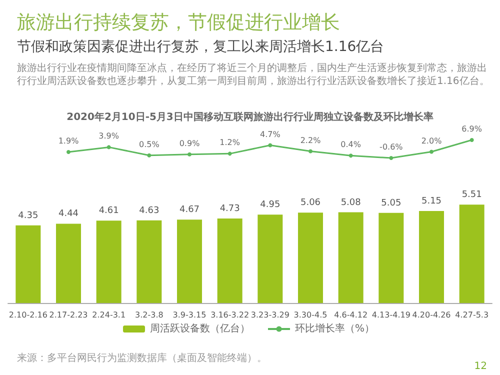  What do you see at coordinates (149, 315) in the screenshot?
I see `x-tick-label: 3.2-3.8` at bounding box center [149, 315].